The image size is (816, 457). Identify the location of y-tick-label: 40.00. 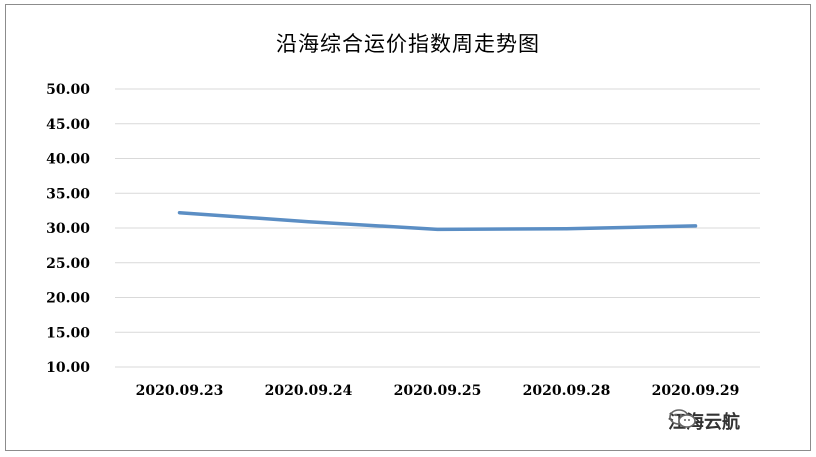
(68, 160).